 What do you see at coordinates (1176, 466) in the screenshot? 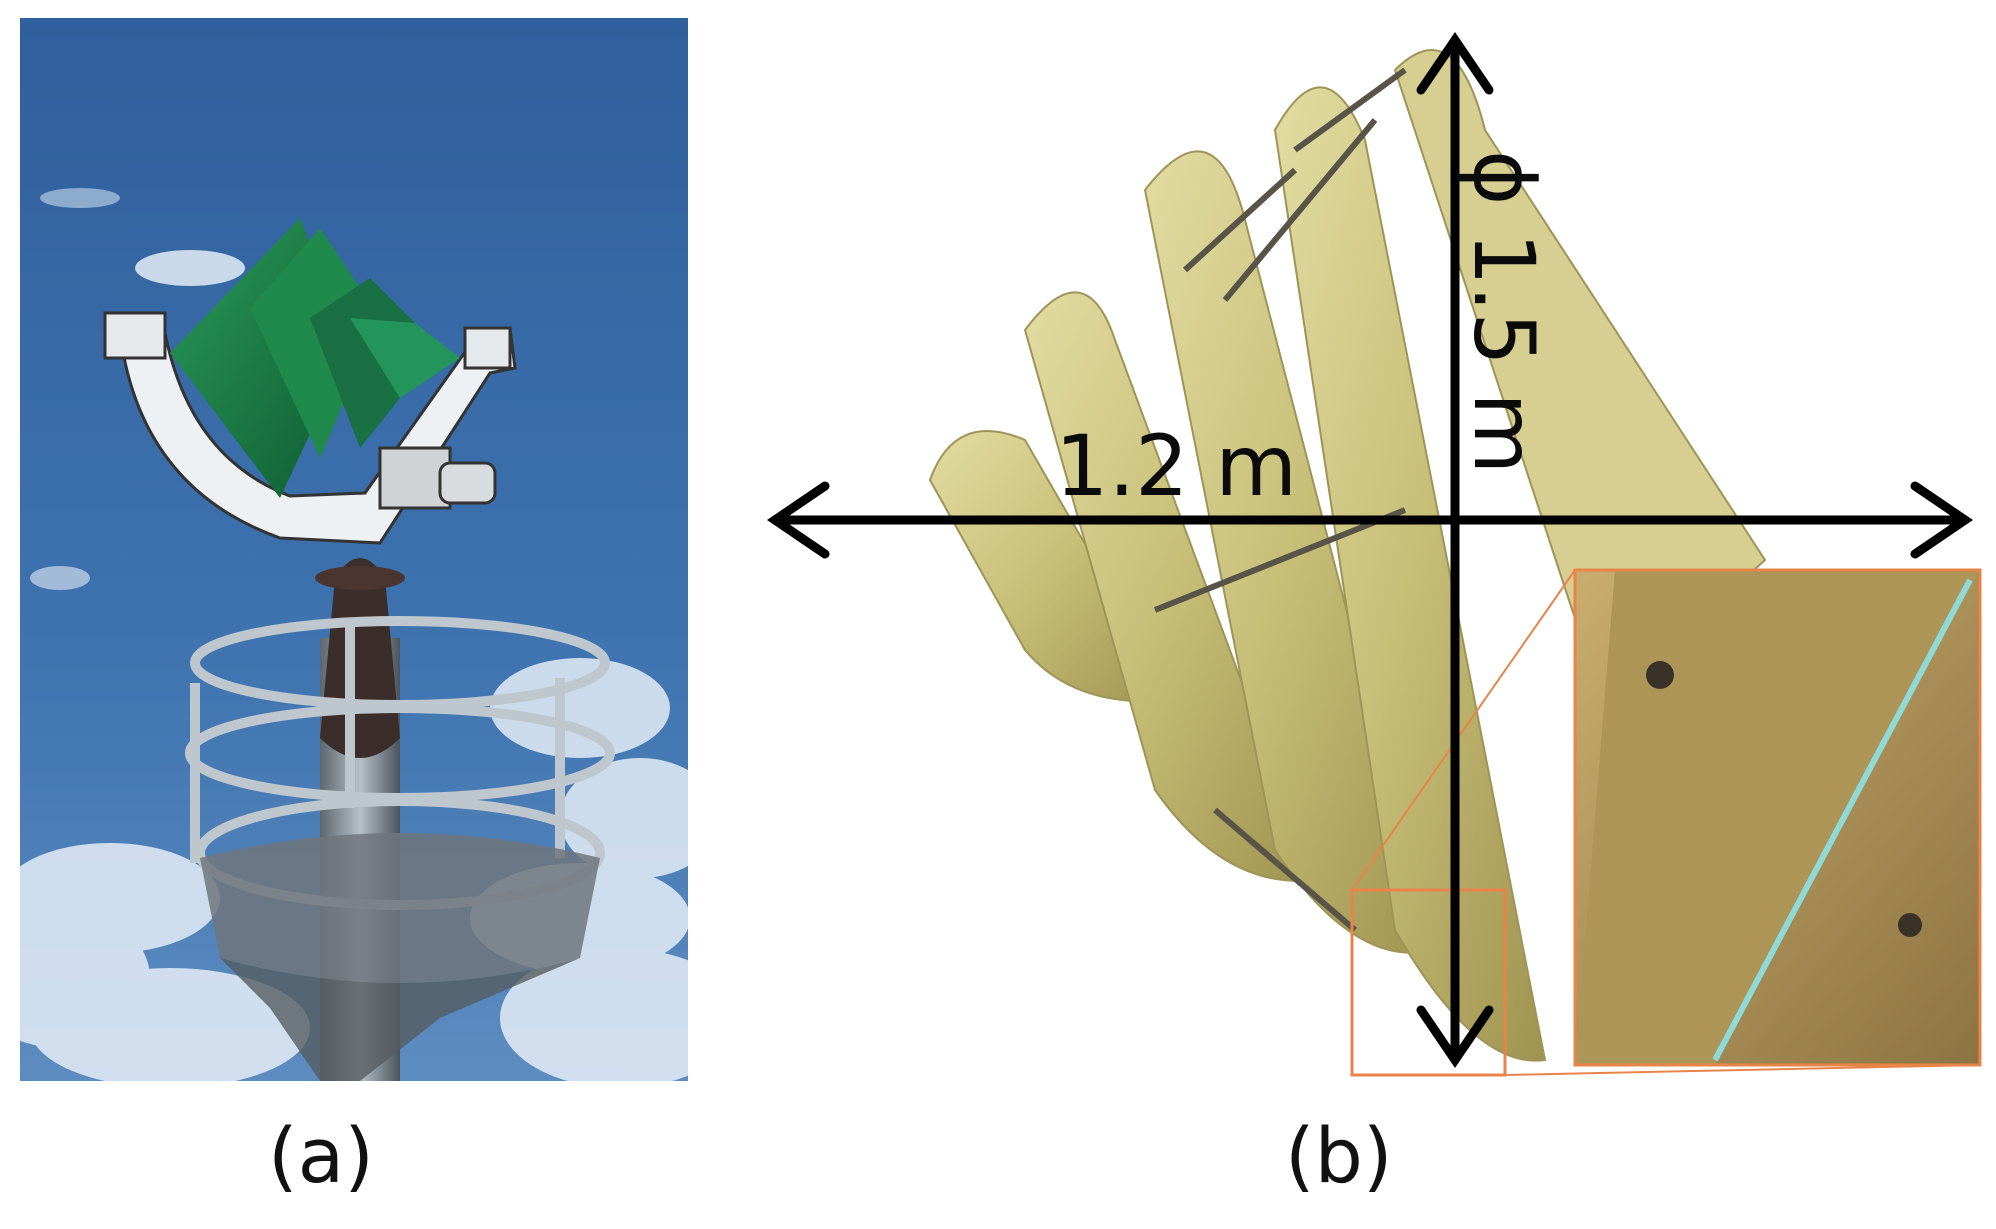
I see `width-label: 1.2 m` at bounding box center [1176, 466].